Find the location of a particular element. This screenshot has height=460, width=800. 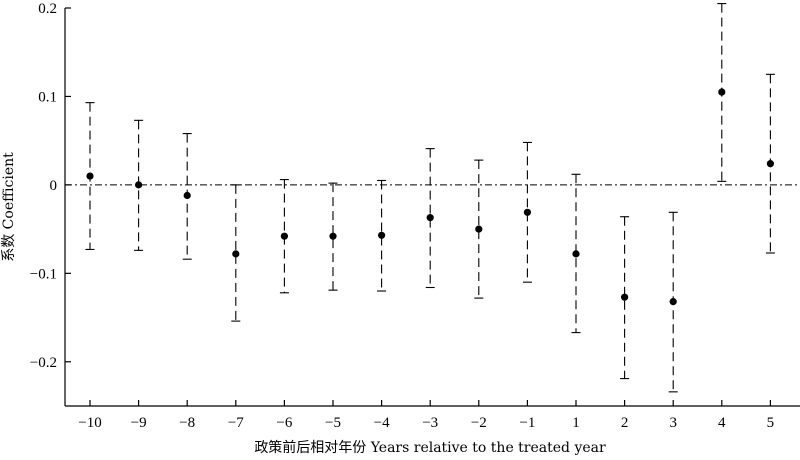

x-tick-label: −7 is located at coordinates (236, 423).